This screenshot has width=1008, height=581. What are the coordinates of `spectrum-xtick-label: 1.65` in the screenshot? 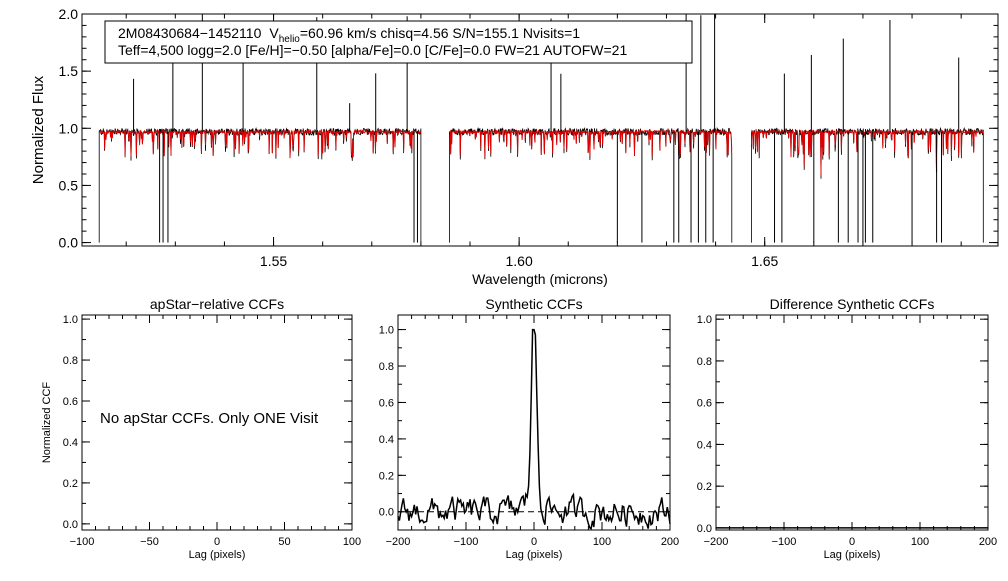 It's located at (764, 261).